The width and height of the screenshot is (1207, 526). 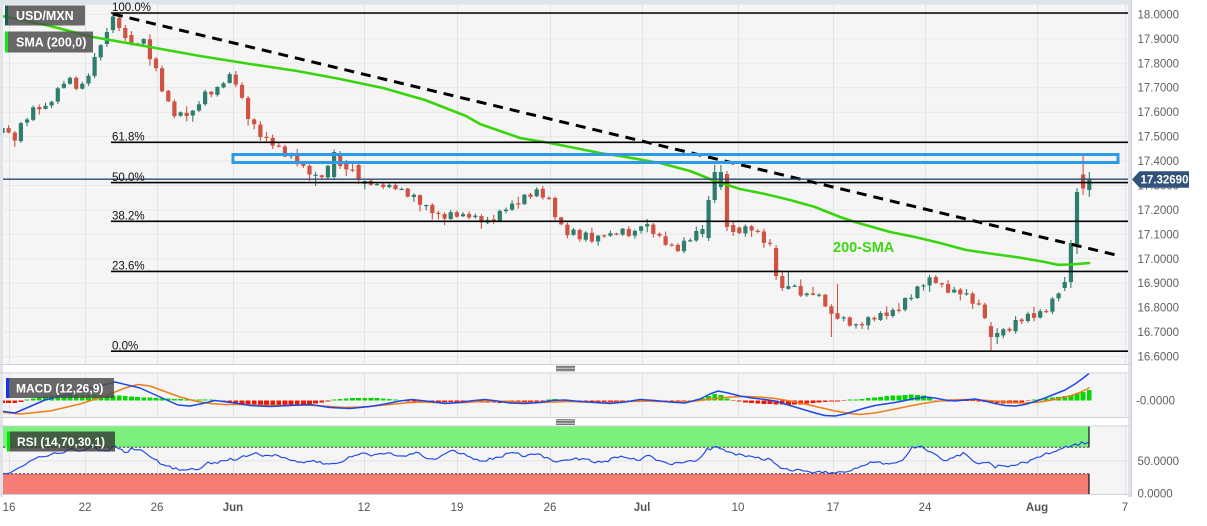 I want to click on svg-text: 16.8000, so click(x=1159, y=309).